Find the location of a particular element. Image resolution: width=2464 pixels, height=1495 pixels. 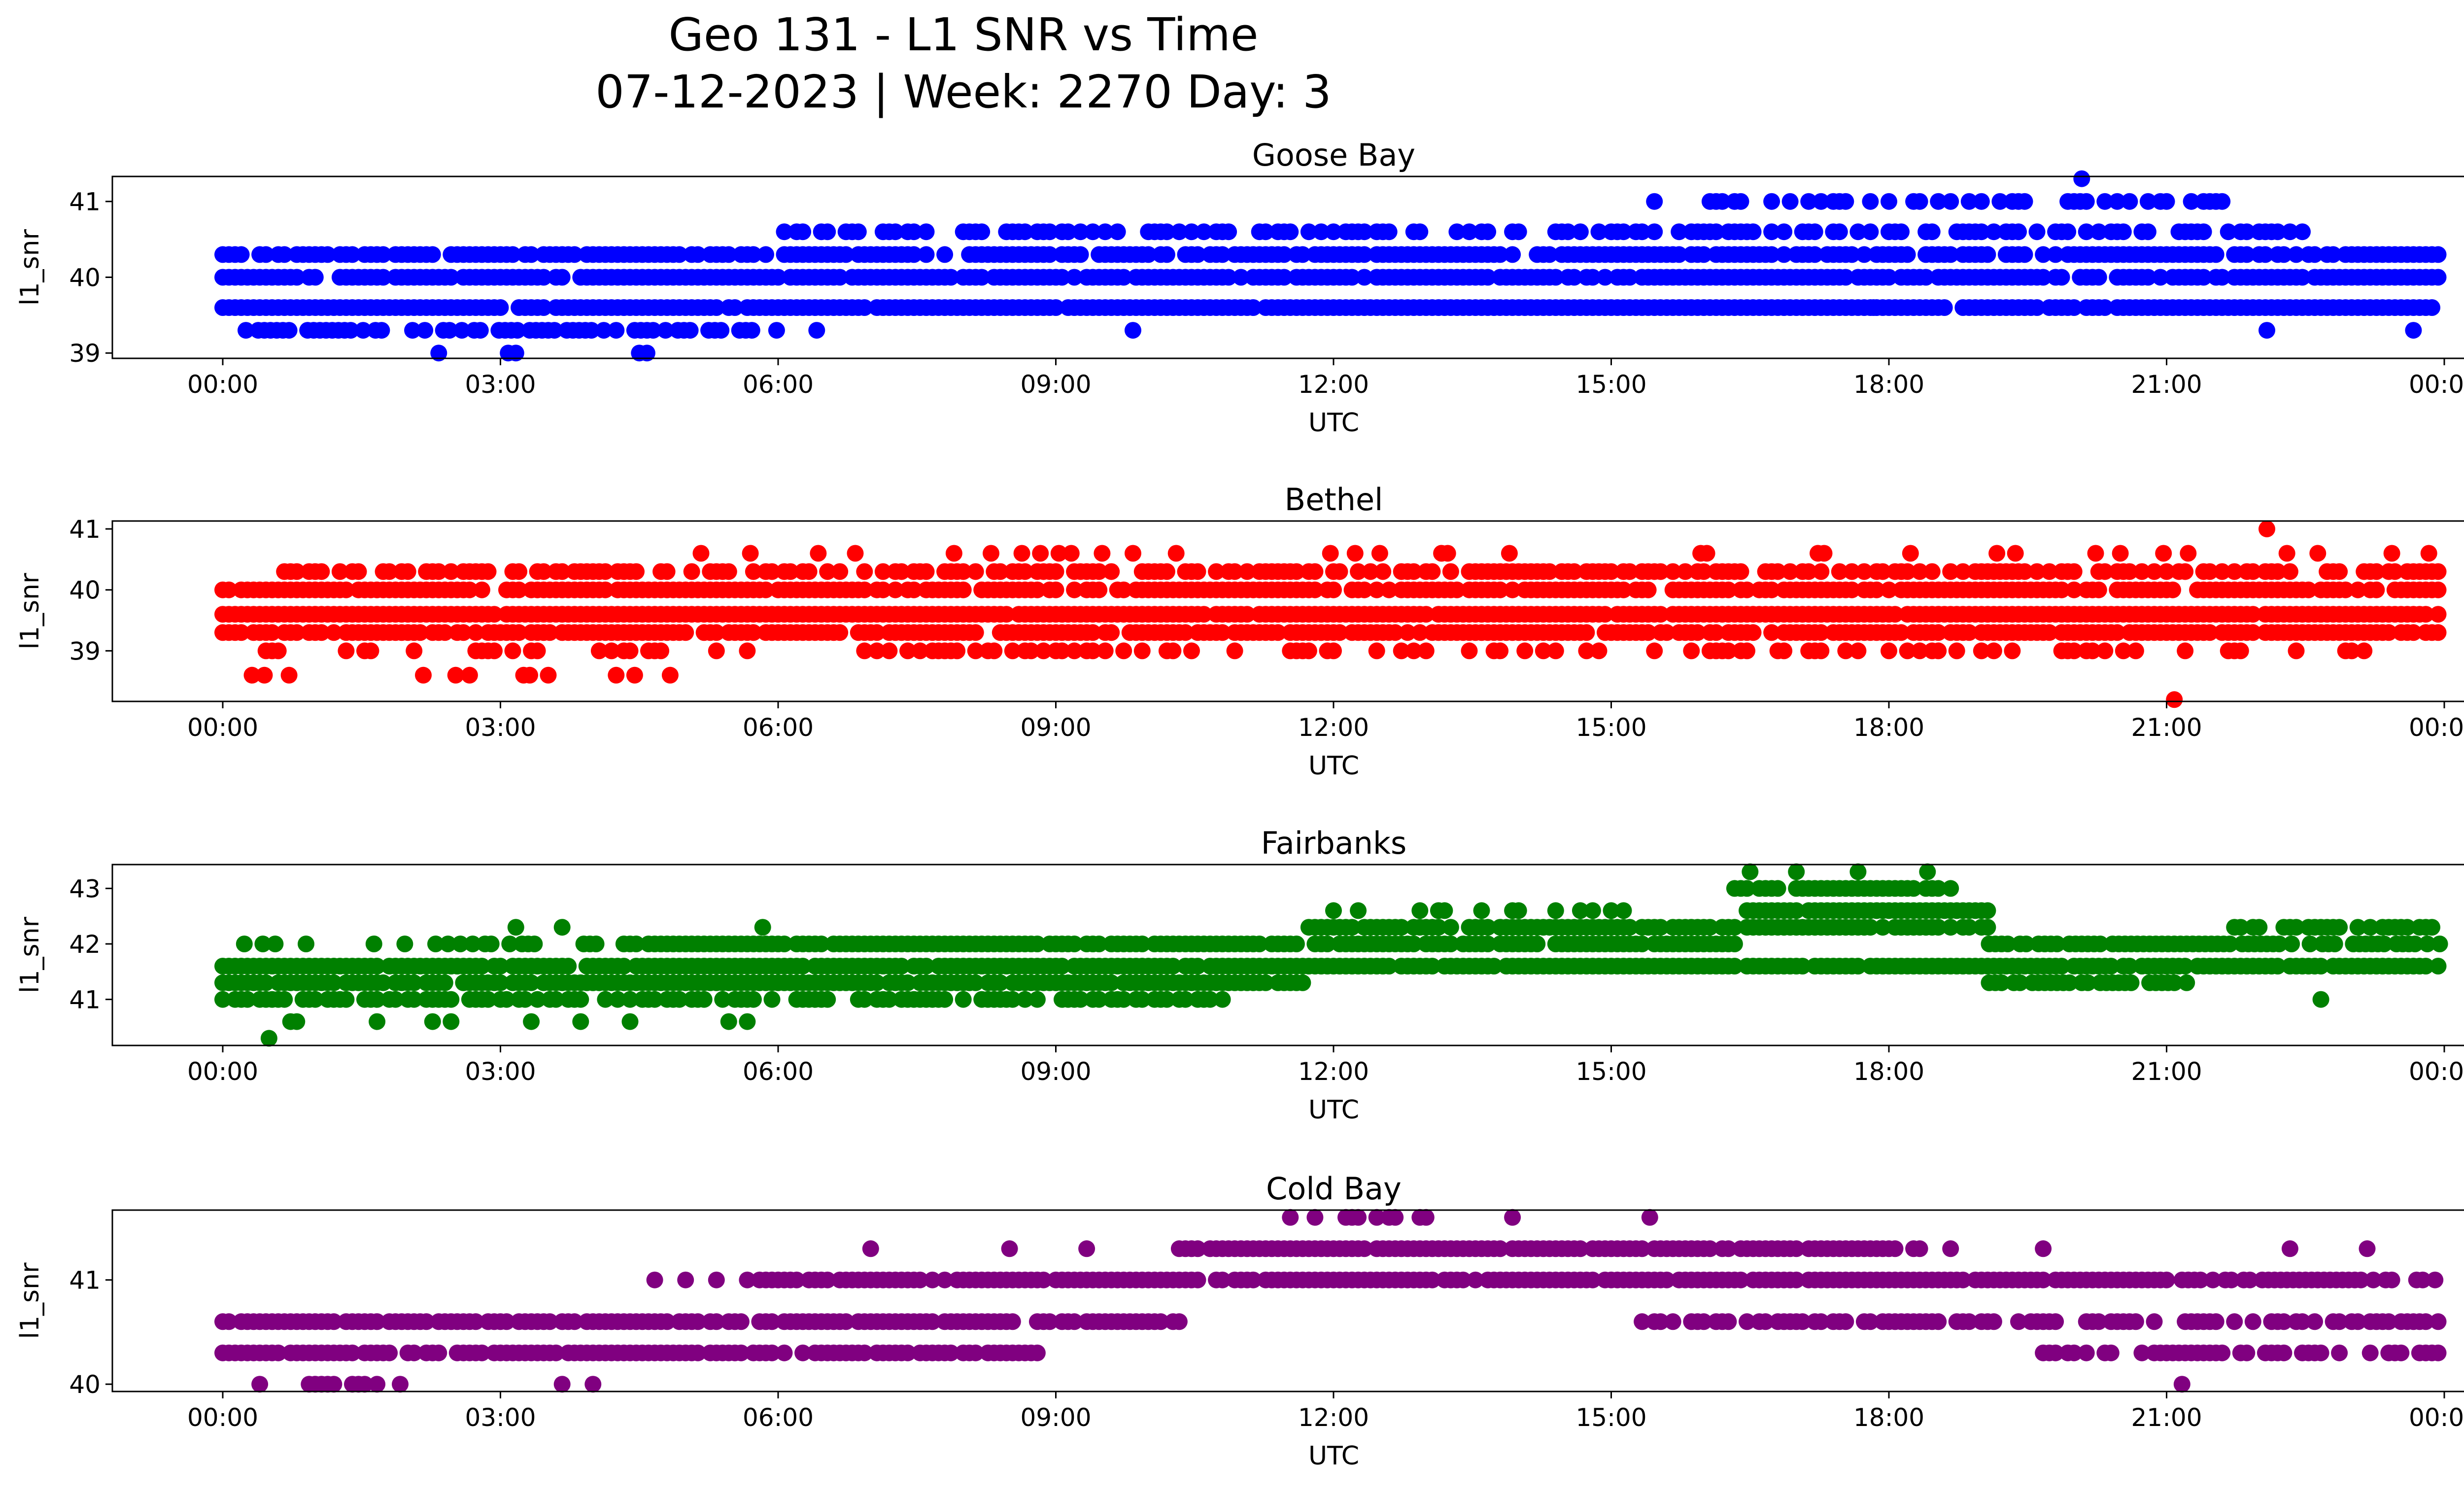

x-tick-label: 21:00 is located at coordinates (2166, 727).